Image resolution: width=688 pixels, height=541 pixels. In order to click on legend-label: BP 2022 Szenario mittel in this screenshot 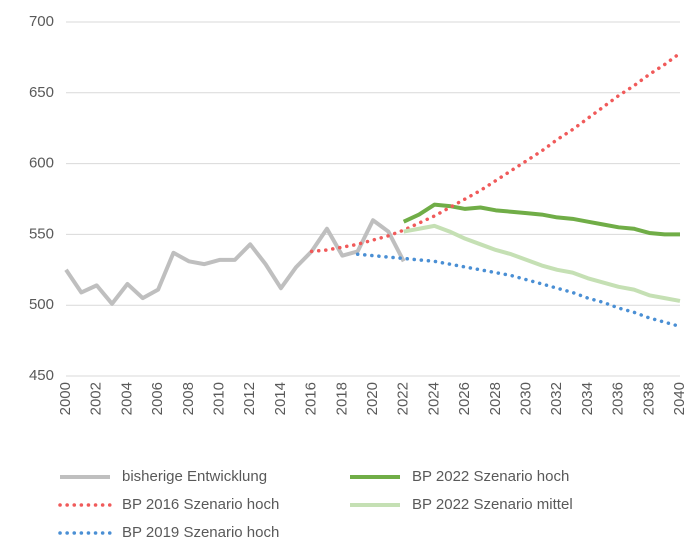, I will do `click(492, 504)`.